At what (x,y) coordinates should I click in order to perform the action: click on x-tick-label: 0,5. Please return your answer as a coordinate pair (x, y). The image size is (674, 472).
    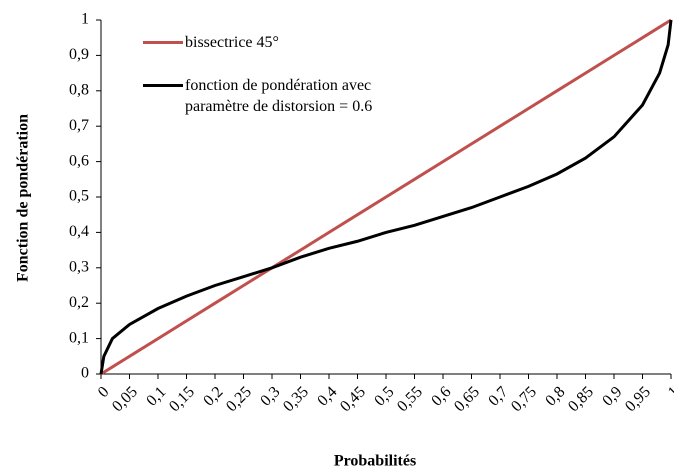
    Looking at the image, I should click on (384, 396).